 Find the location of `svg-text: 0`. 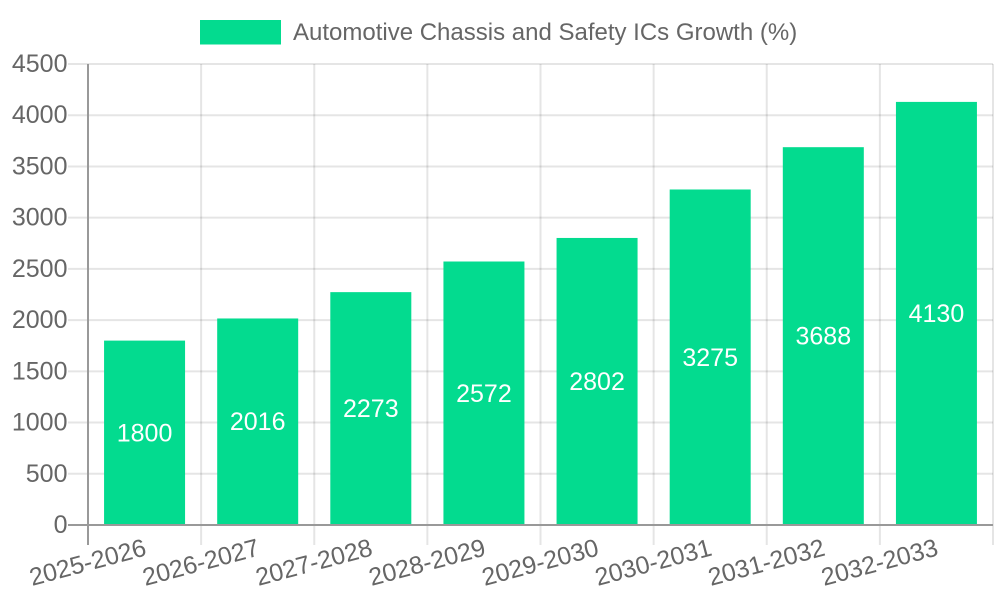

svg-text: 0 is located at coordinates (61, 525).